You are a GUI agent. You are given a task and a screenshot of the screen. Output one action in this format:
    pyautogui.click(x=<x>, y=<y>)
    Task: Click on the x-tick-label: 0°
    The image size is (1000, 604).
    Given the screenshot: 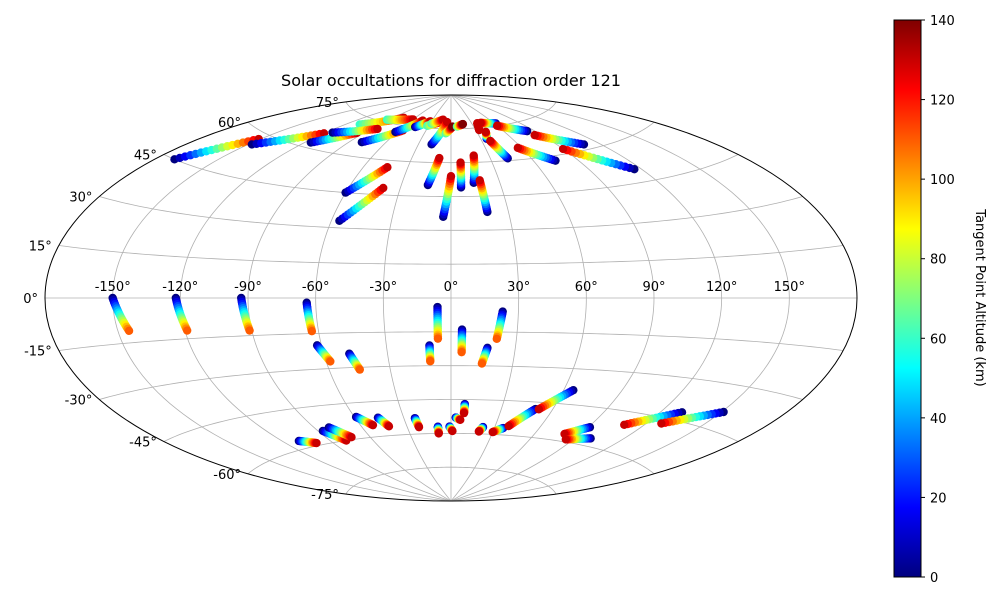 What is the action you would take?
    pyautogui.click(x=451, y=287)
    